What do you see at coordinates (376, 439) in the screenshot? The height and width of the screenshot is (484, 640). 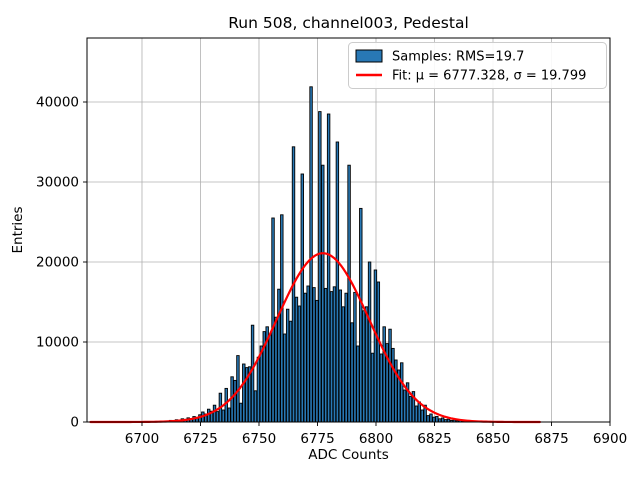 I see `x-tick-label: 6800` at bounding box center [376, 439].